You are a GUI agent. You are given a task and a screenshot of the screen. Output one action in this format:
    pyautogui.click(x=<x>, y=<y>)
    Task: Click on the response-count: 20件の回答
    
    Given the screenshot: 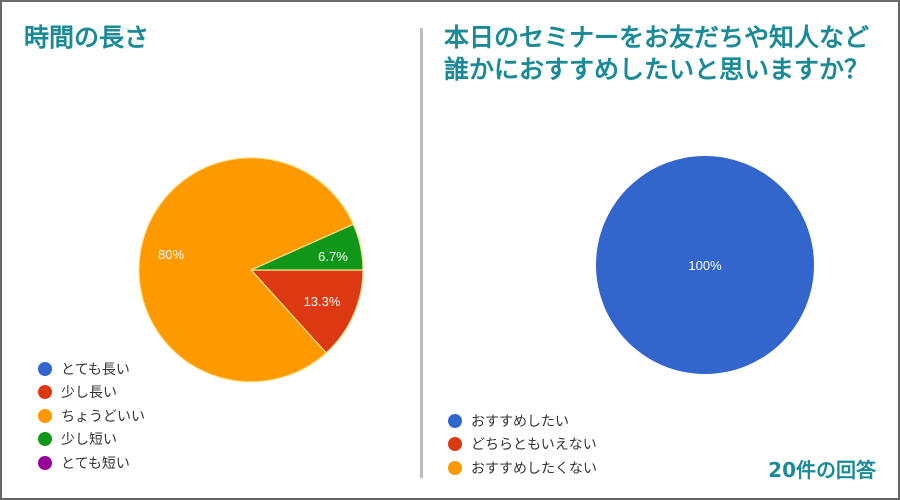 What is the action you would take?
    pyautogui.click(x=822, y=470)
    